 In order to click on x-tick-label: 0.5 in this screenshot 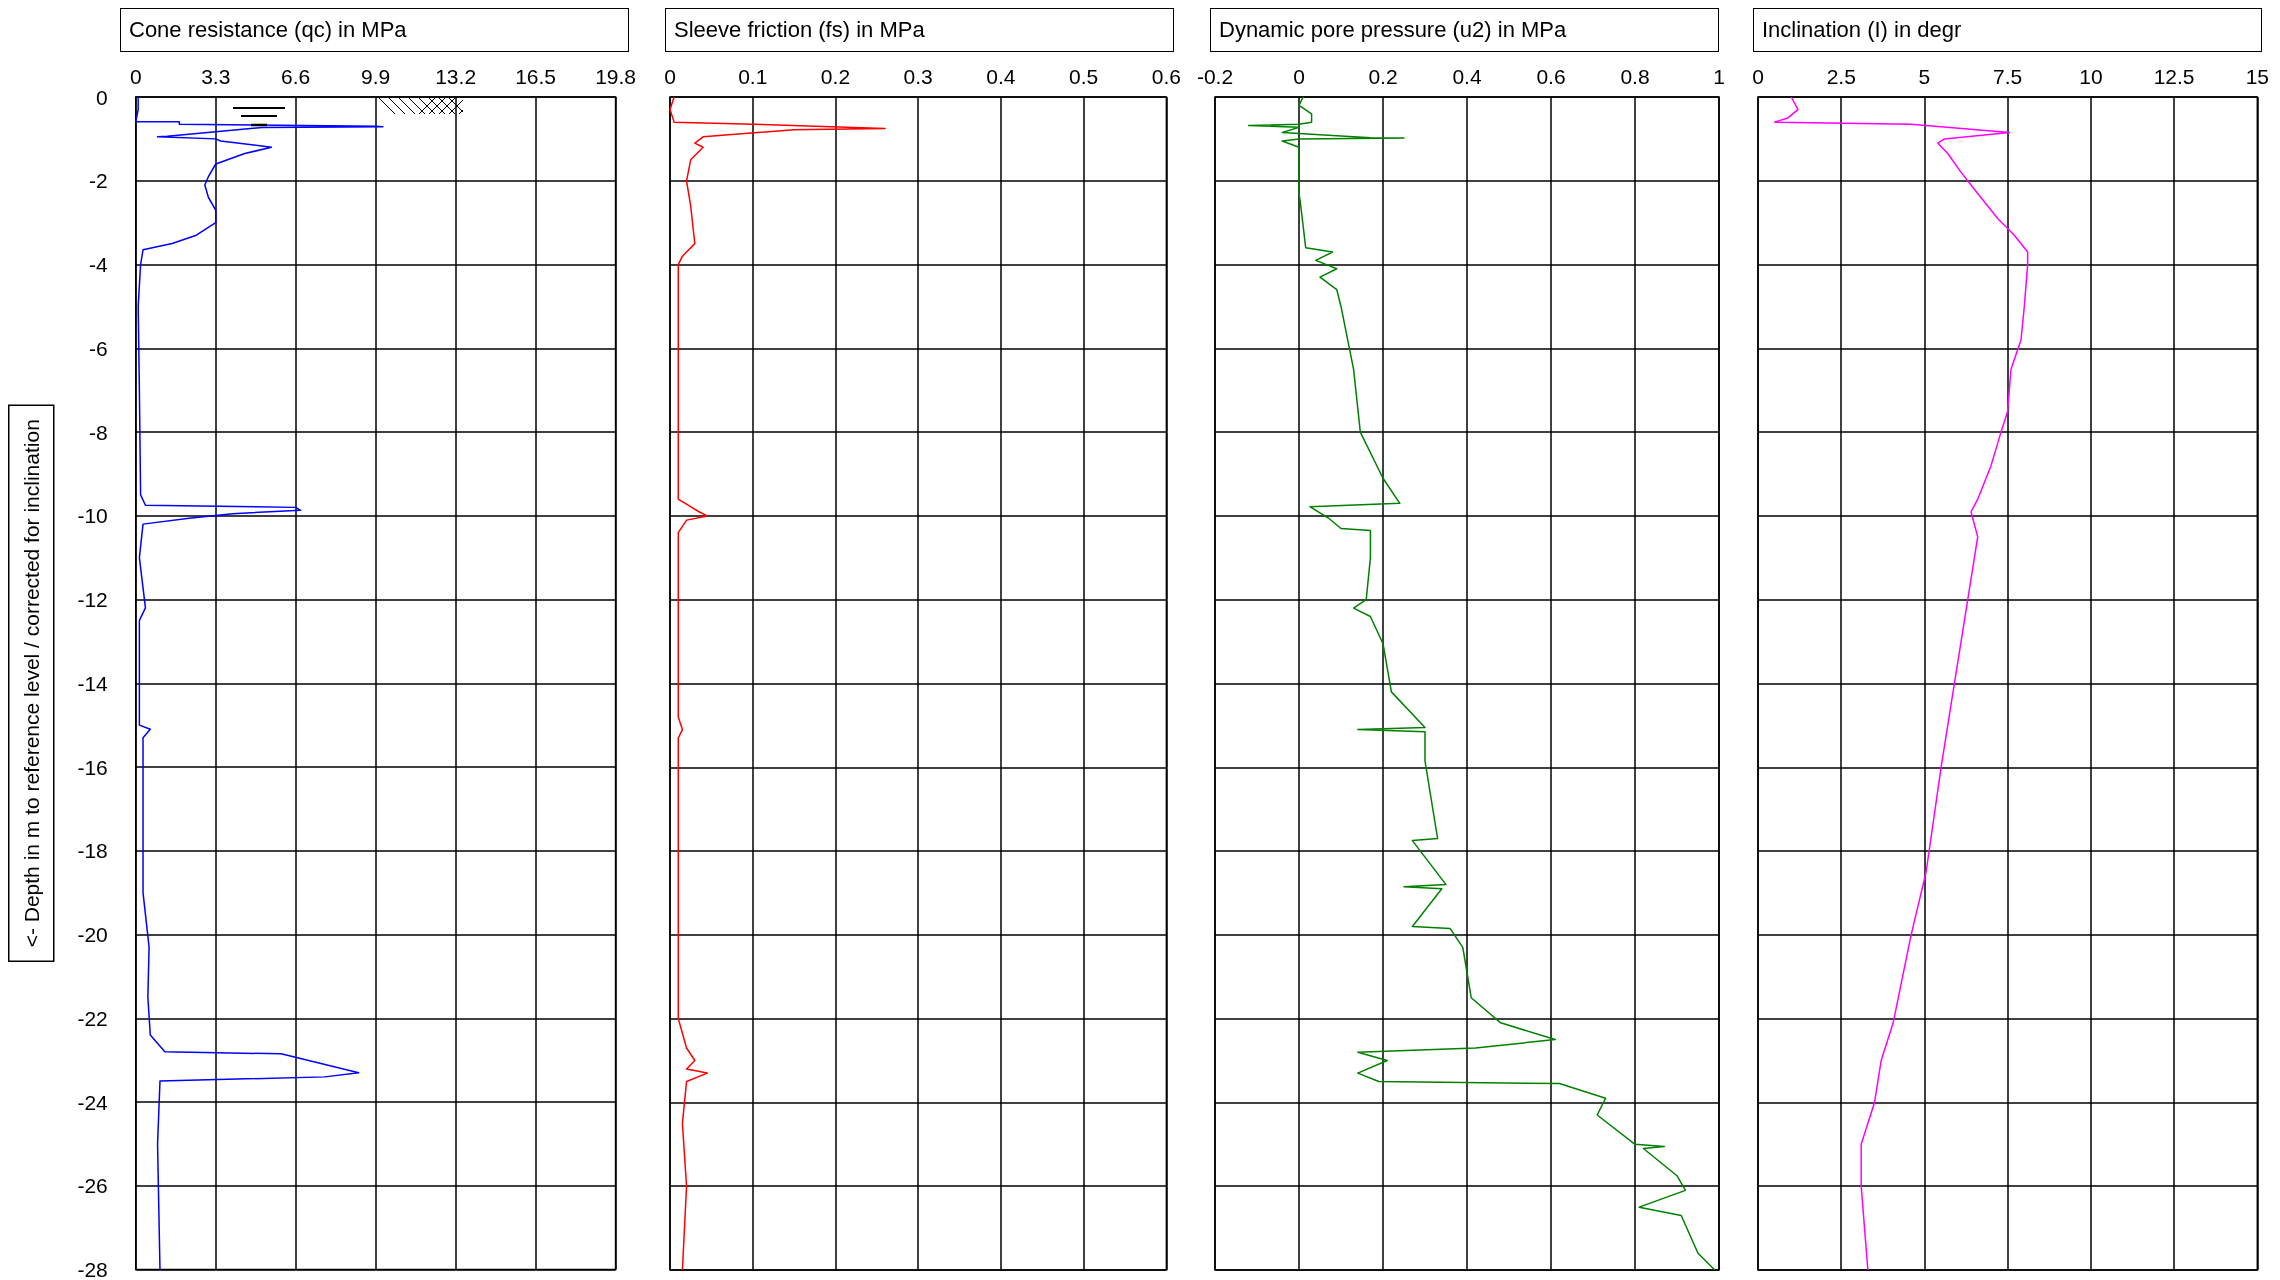, I will do `click(1084, 76)`.